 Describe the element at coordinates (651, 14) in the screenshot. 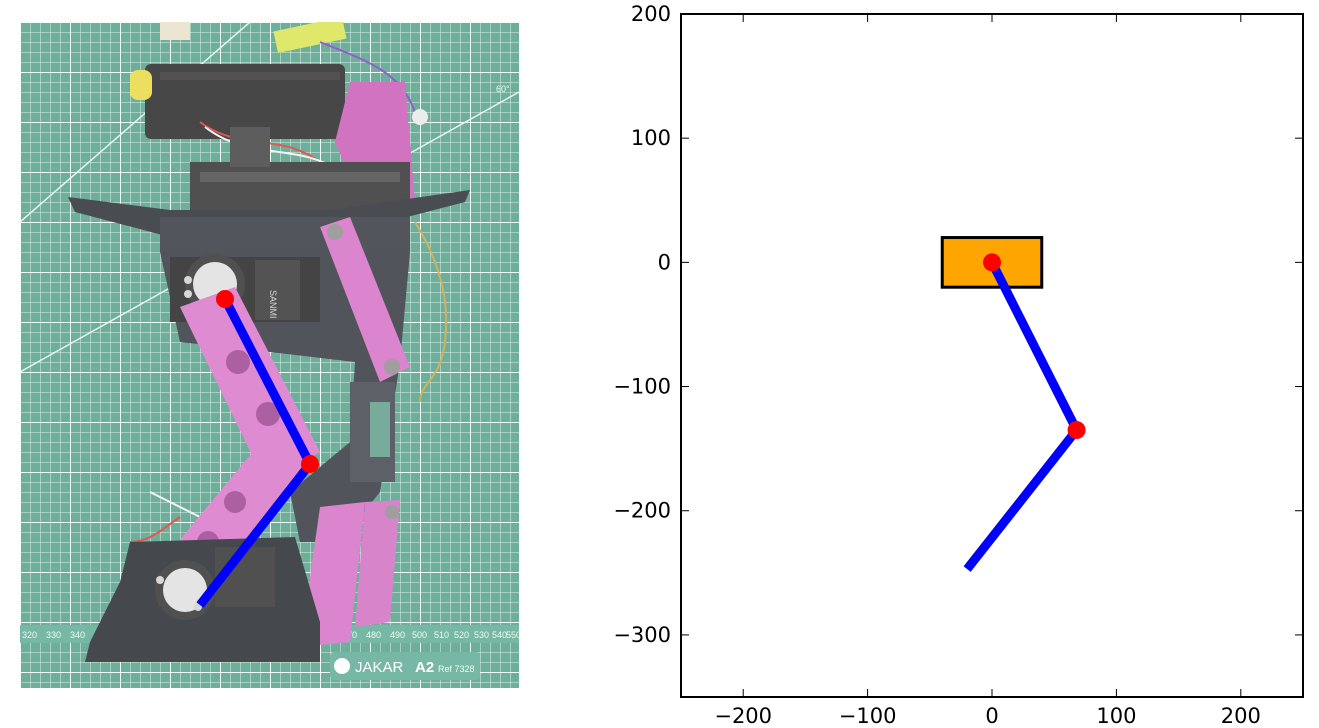

I see `y-tick-label: 200` at that location.